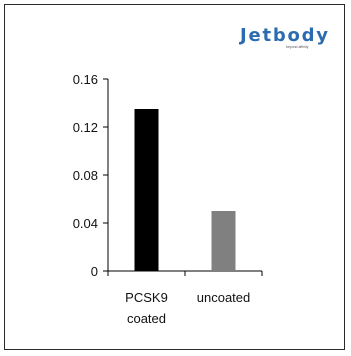  I want to click on x-ticks, so click(185, 273).